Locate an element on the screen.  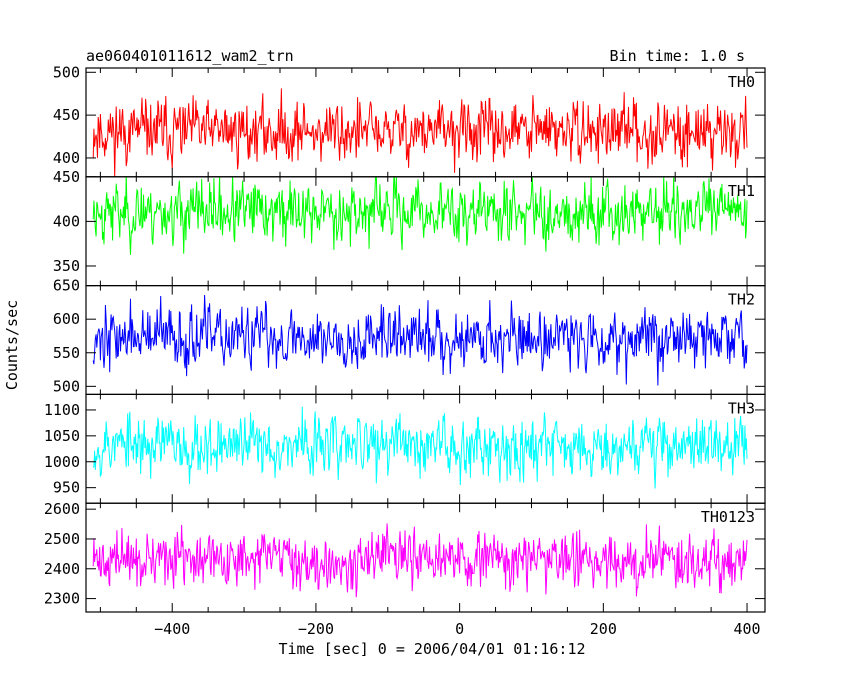
y-tick-label: 650 is located at coordinates (66, 286).